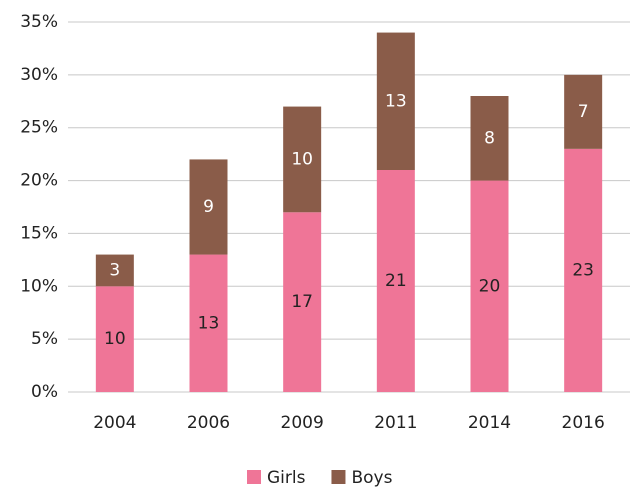 This screenshot has height=490, width=633. What do you see at coordinates (39, 233) in the screenshot?
I see `y-tick-label: 15%` at bounding box center [39, 233].